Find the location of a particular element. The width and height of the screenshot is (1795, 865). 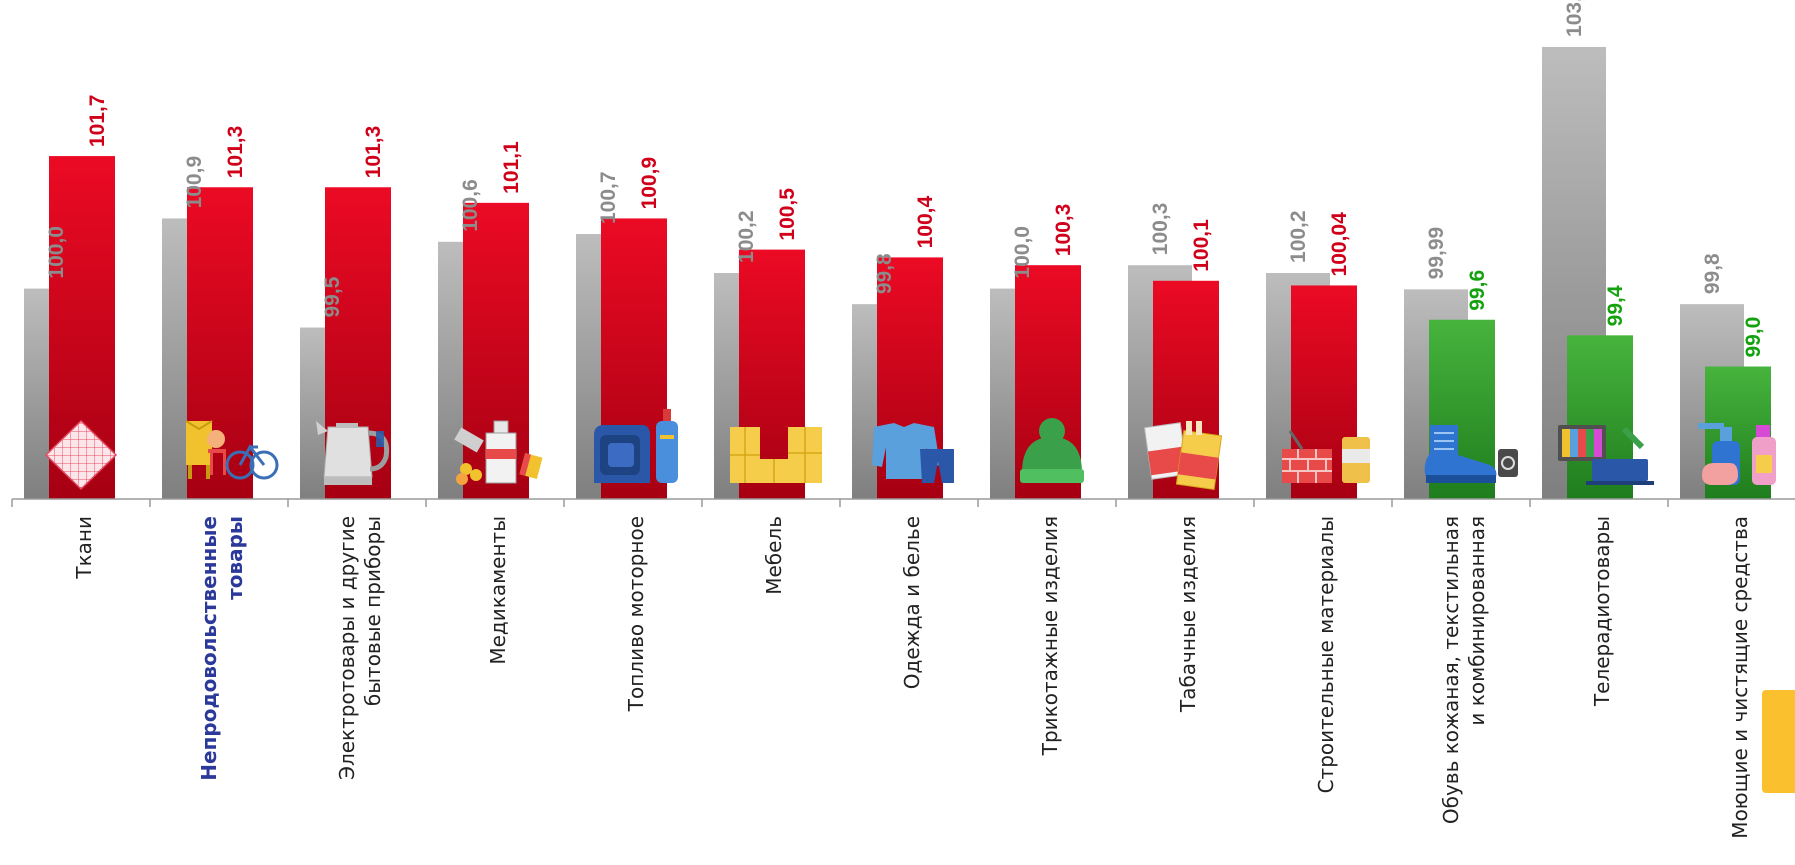

detergent-icon is located at coordinates (1737, 454).